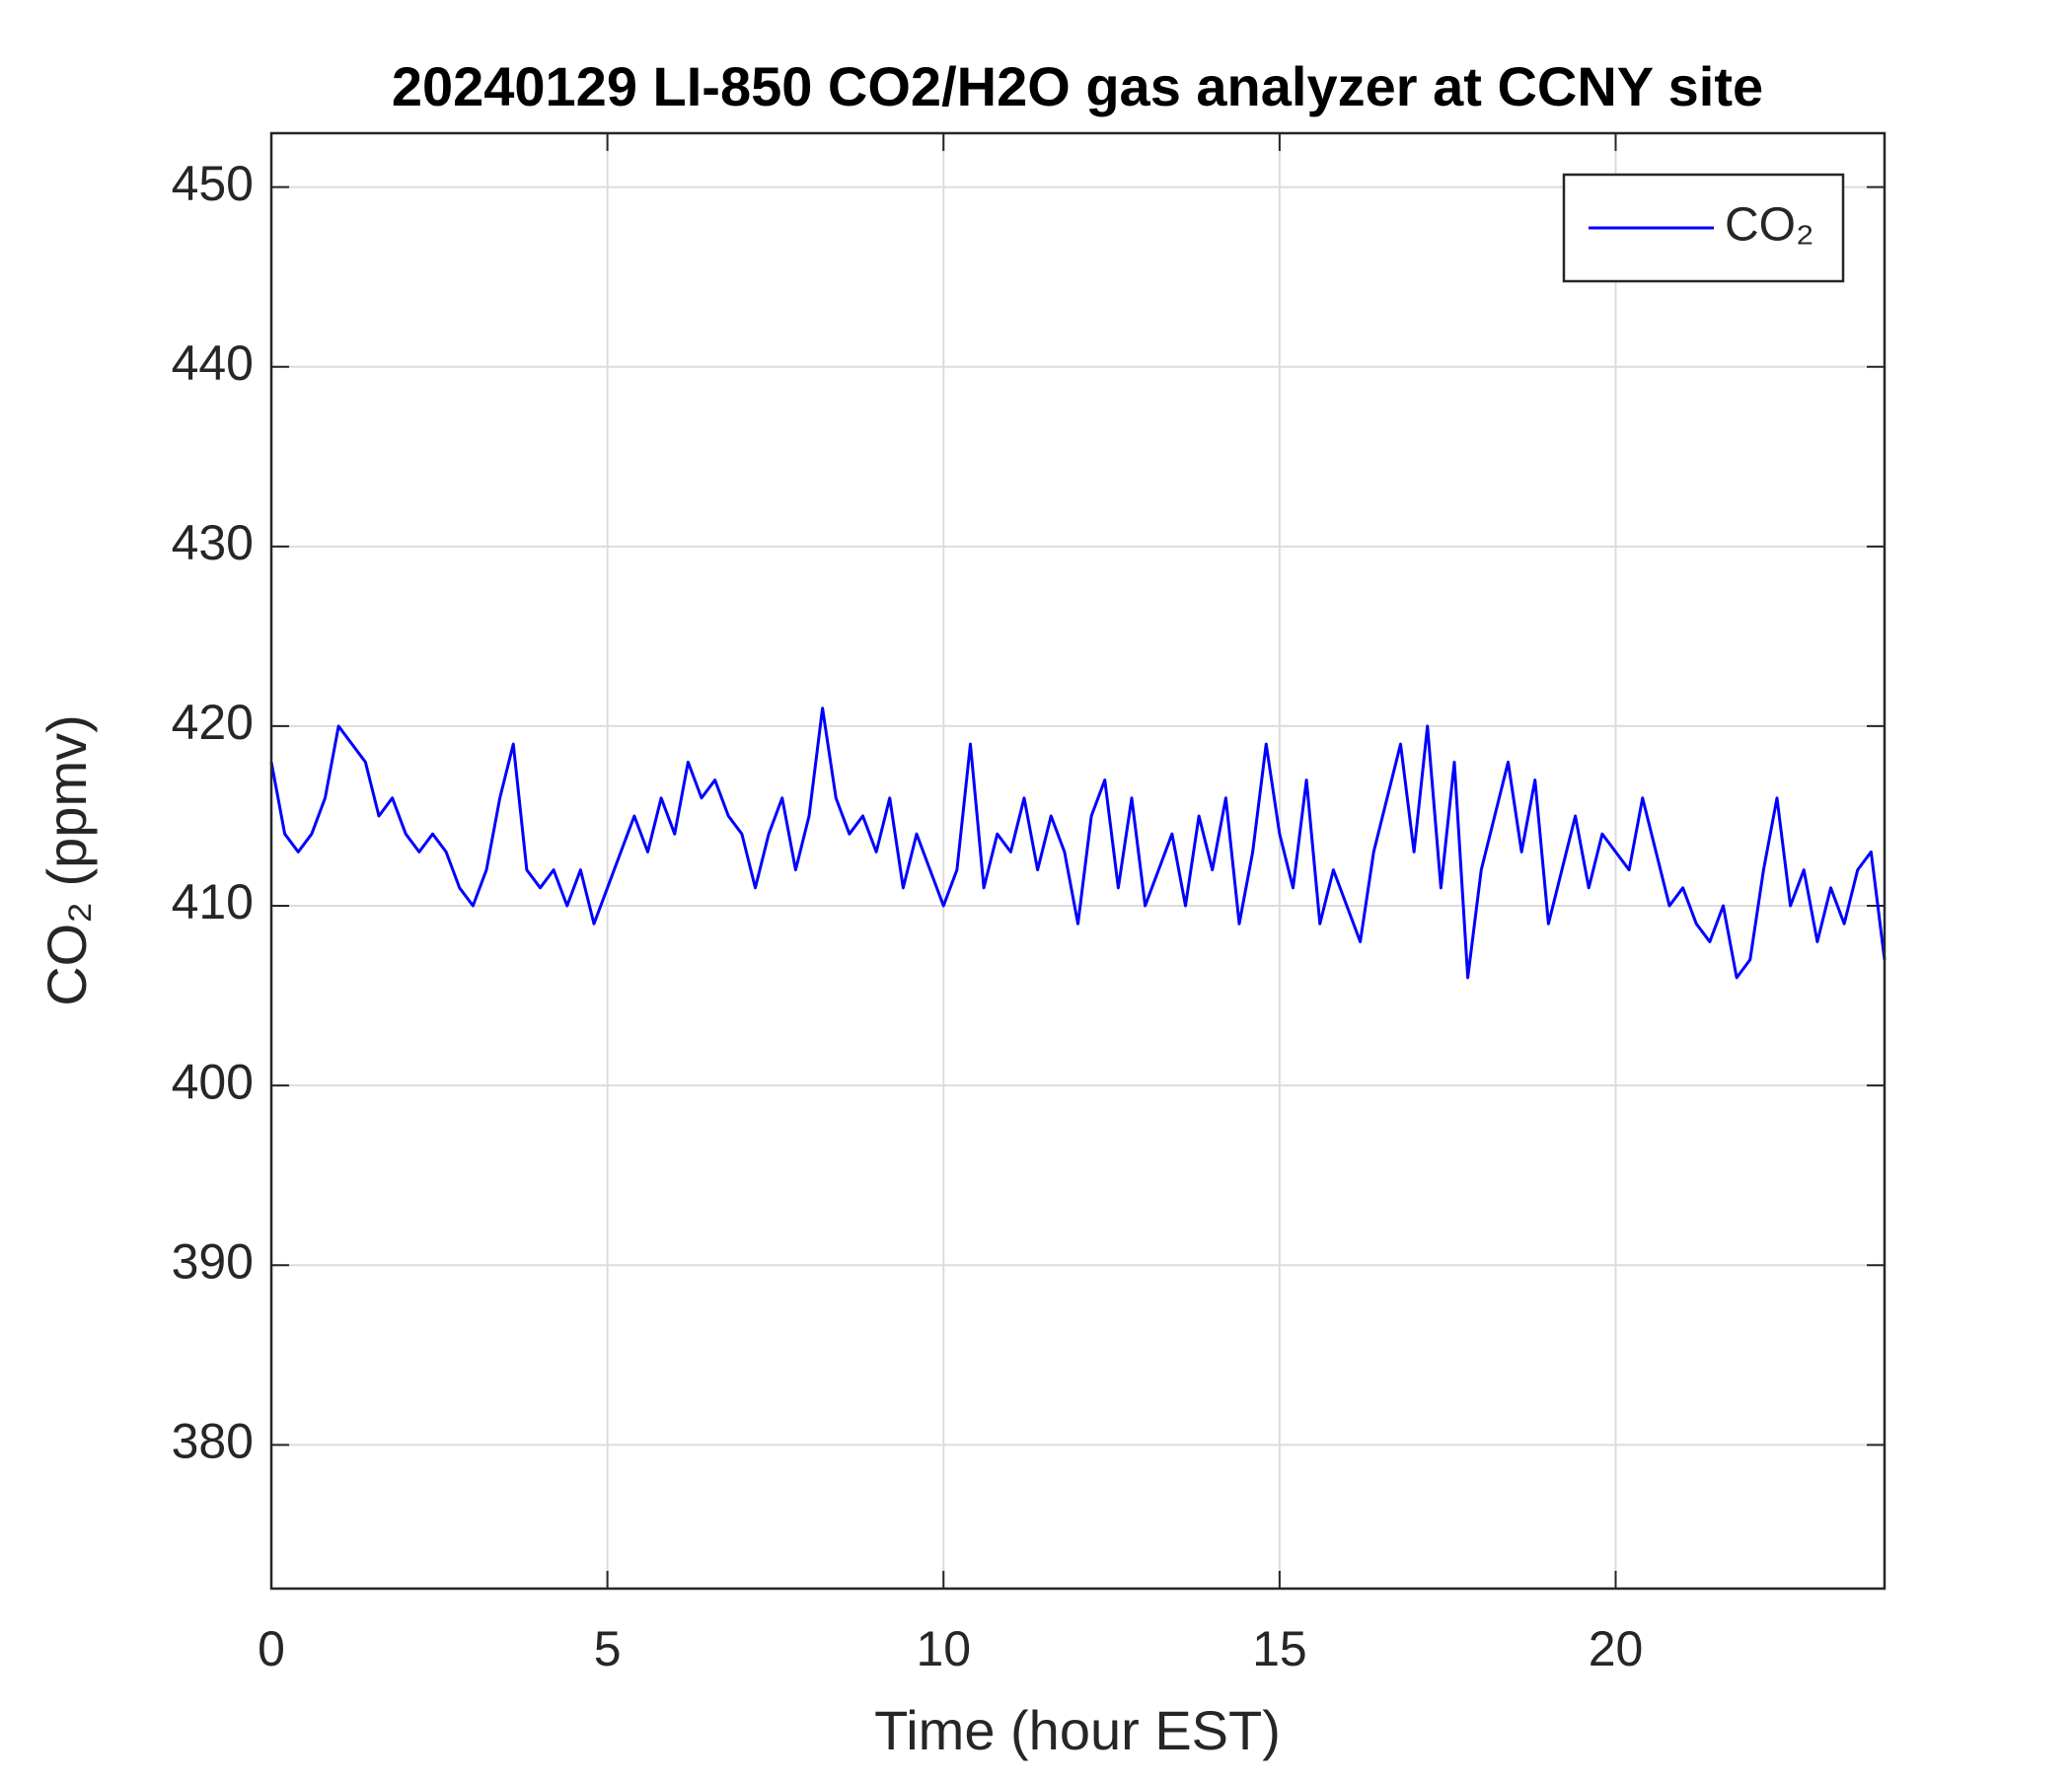 This screenshot has height=1781, width=2072. Describe the element at coordinates (213, 1261) in the screenshot. I see `y-tick-label: 390` at that location.